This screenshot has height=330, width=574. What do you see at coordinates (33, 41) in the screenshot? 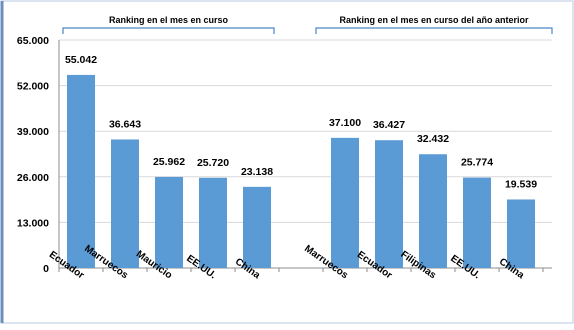
I see `y-tick-label: 65.000` at bounding box center [33, 41].